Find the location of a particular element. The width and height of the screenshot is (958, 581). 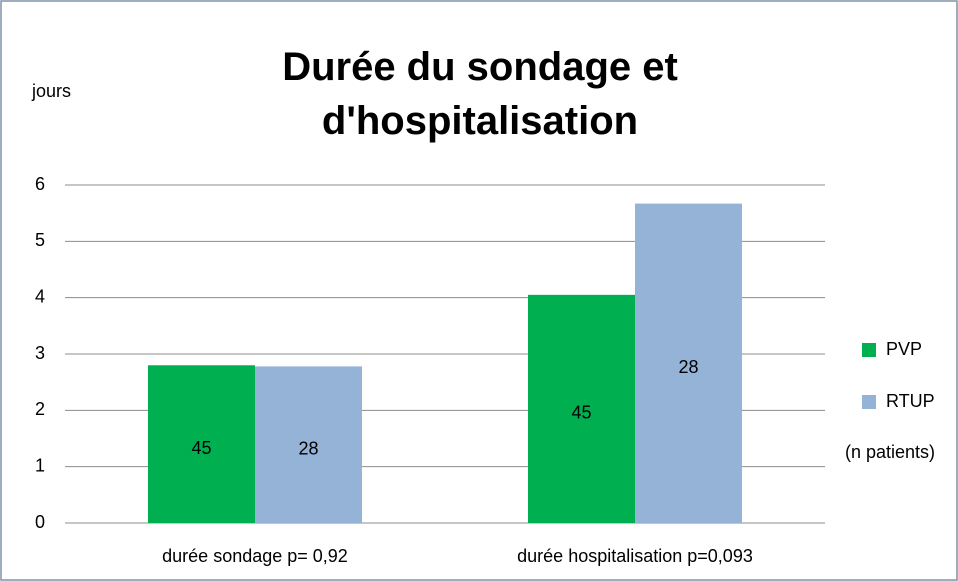

legend-note: (n patients) is located at coordinates (890, 452).